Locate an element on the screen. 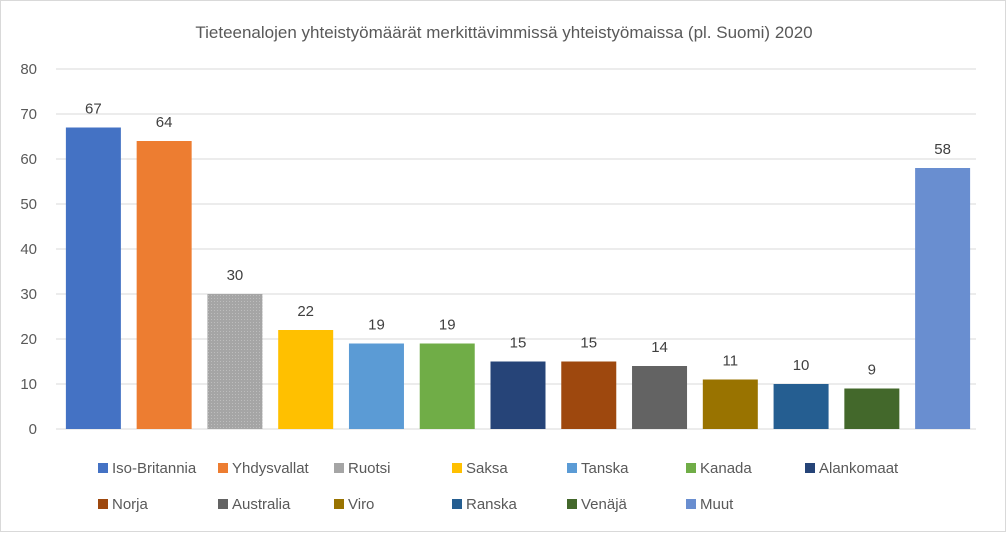 The height and width of the screenshot is (533, 1006). legend-label: Tanska is located at coordinates (605, 468).